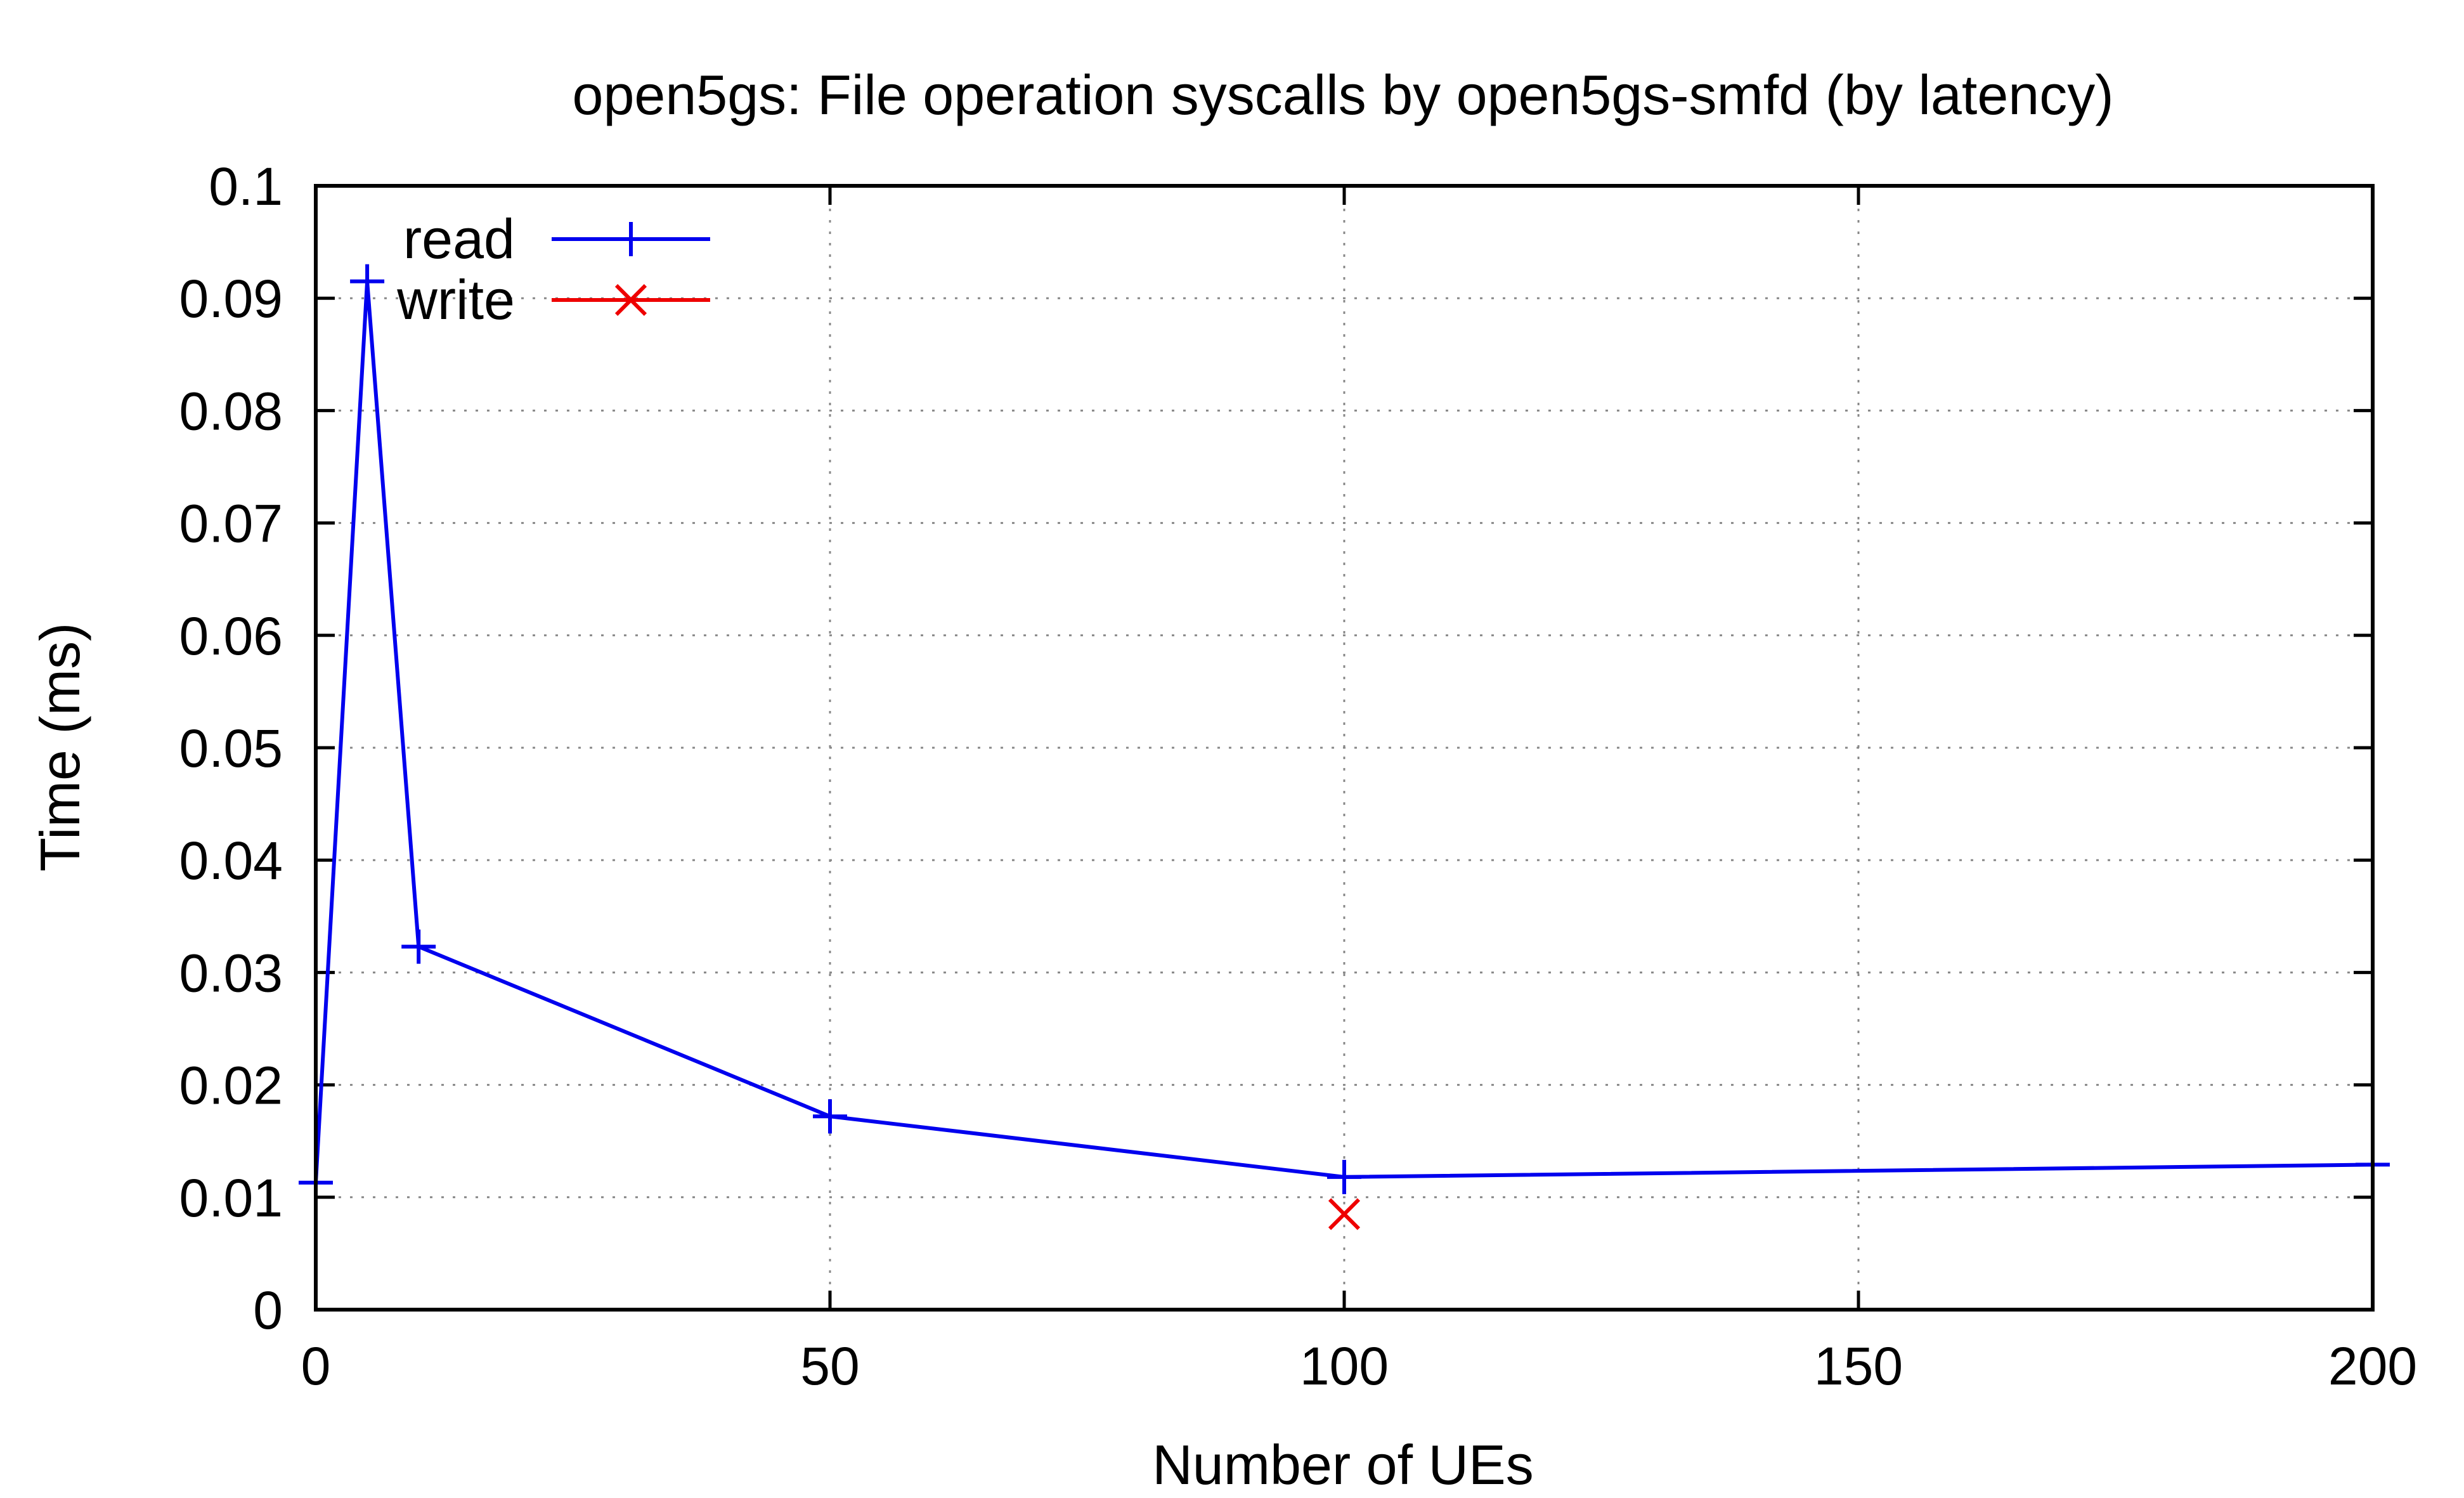 The width and height of the screenshot is (2464, 1498). Describe the element at coordinates (246, 186) in the screenshot. I see `y-tick-label: 0.1` at that location.